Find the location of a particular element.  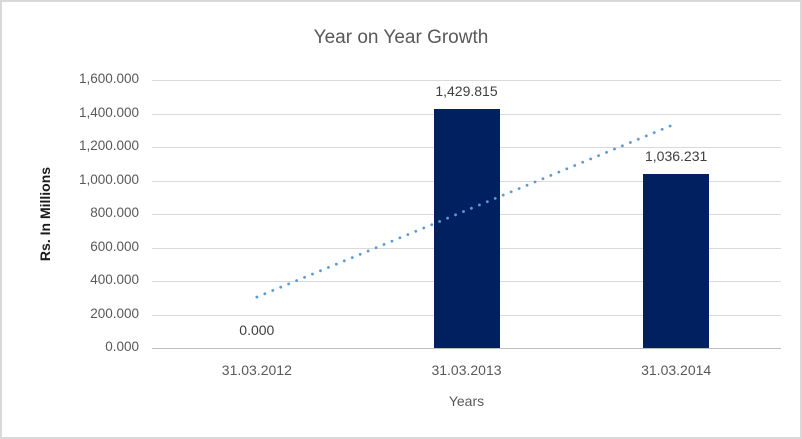

data-label: 0.000 is located at coordinates (257, 330).